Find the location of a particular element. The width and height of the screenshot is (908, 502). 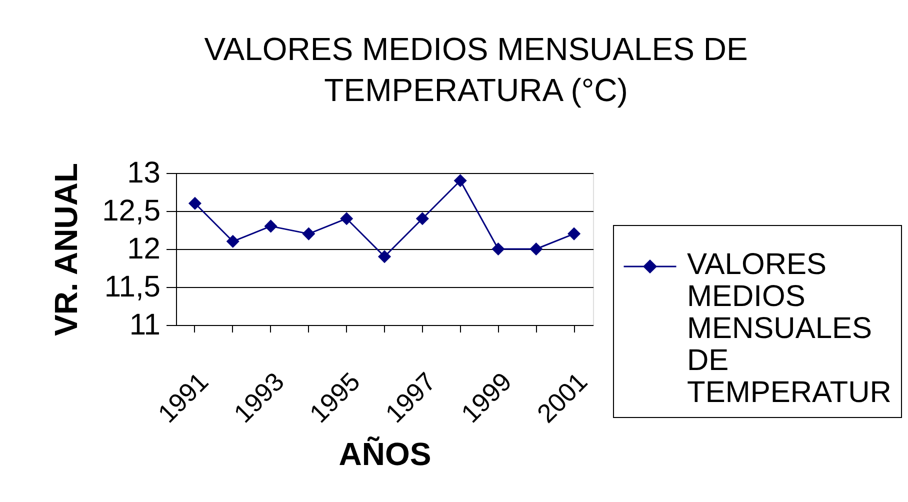

y-tick-label: 12 is located at coordinates (143, 249).